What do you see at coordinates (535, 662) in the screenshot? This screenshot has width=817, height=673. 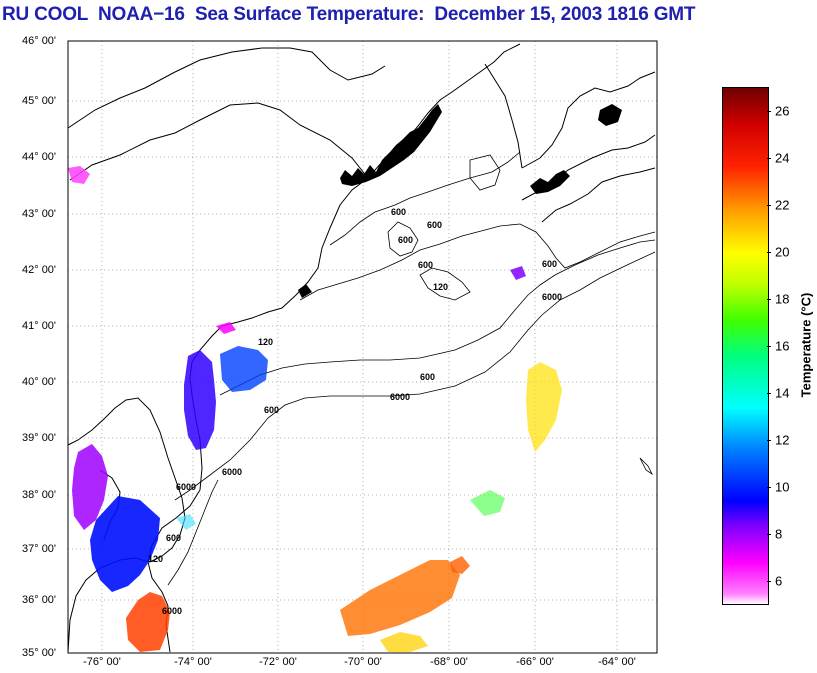 I see `longitude-label: -66° 00'` at bounding box center [535, 662].